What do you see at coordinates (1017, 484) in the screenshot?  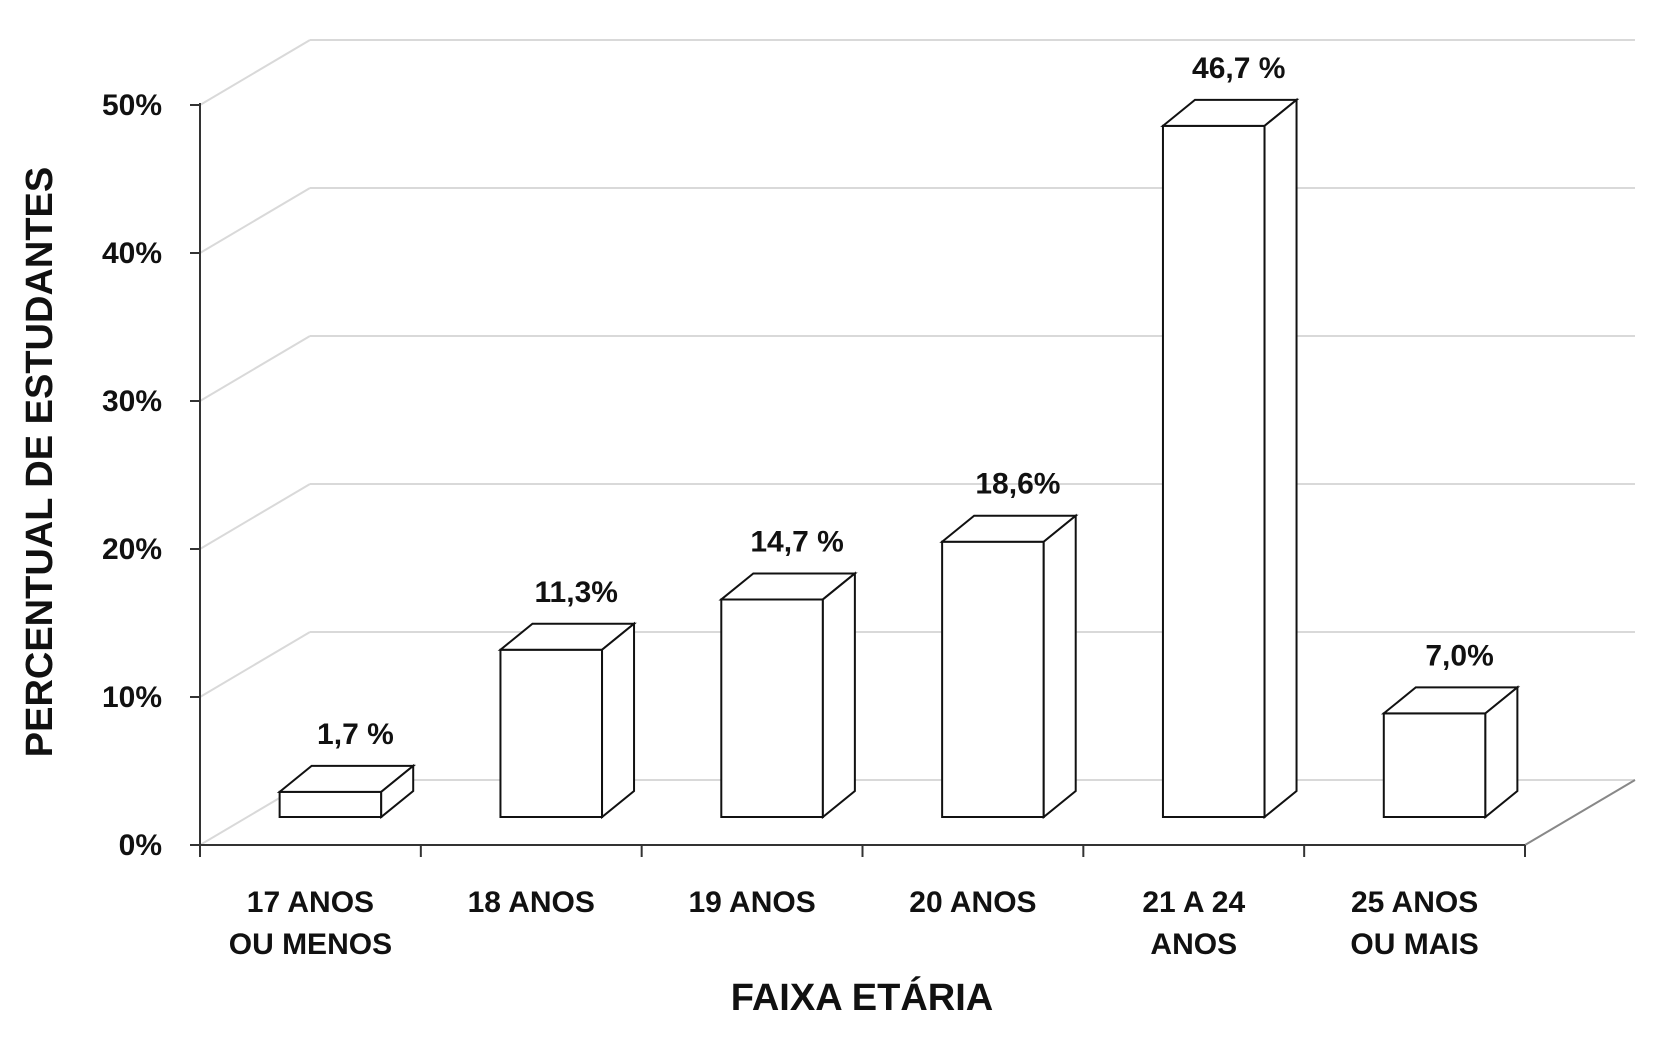 I see `data-label: 18,6%` at bounding box center [1017, 484].